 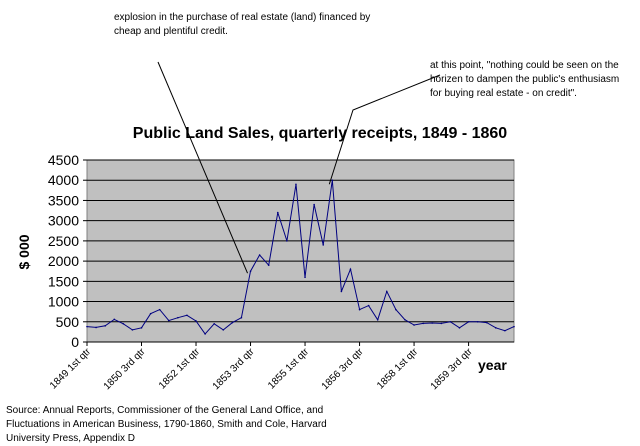 What do you see at coordinates (492, 365) in the screenshot?
I see `x-axis-label: year` at bounding box center [492, 365].